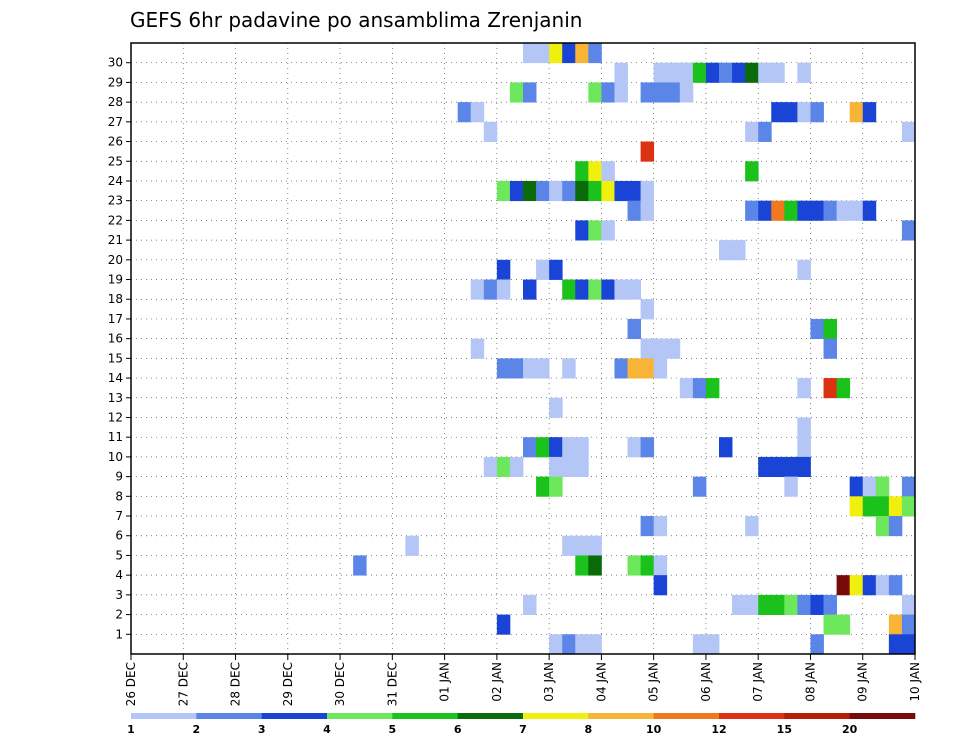 Image resolution: width=960 pixels, height=742 pixels. Describe the element at coordinates (115, 417) in the screenshot. I see `y-tick-label: 12` at that location.